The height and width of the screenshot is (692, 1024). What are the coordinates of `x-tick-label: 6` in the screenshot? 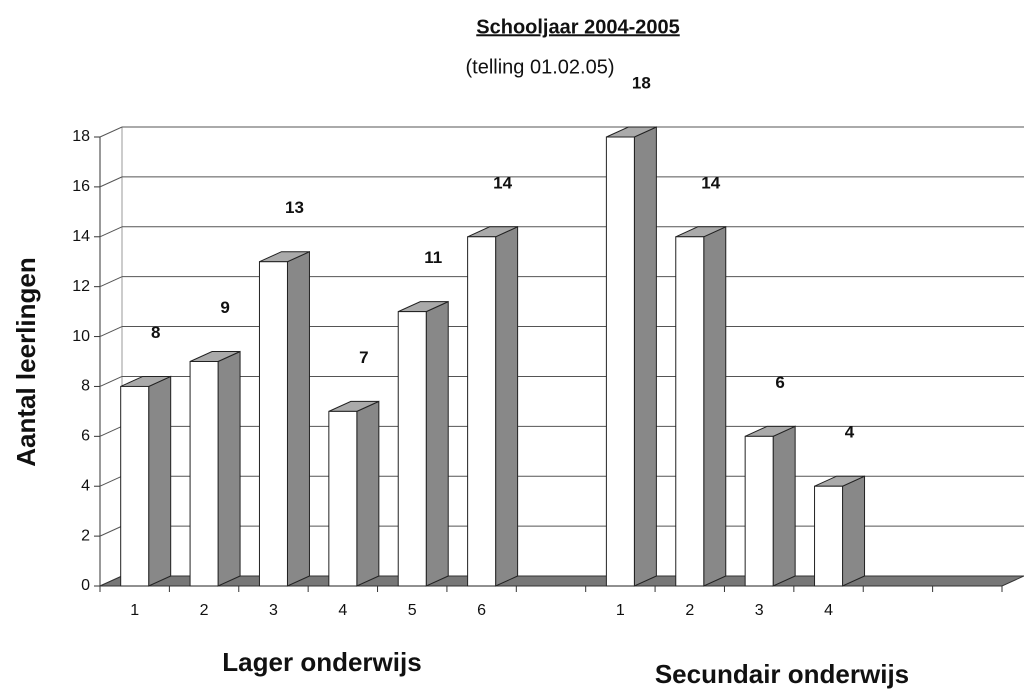 It's located at (481, 610).